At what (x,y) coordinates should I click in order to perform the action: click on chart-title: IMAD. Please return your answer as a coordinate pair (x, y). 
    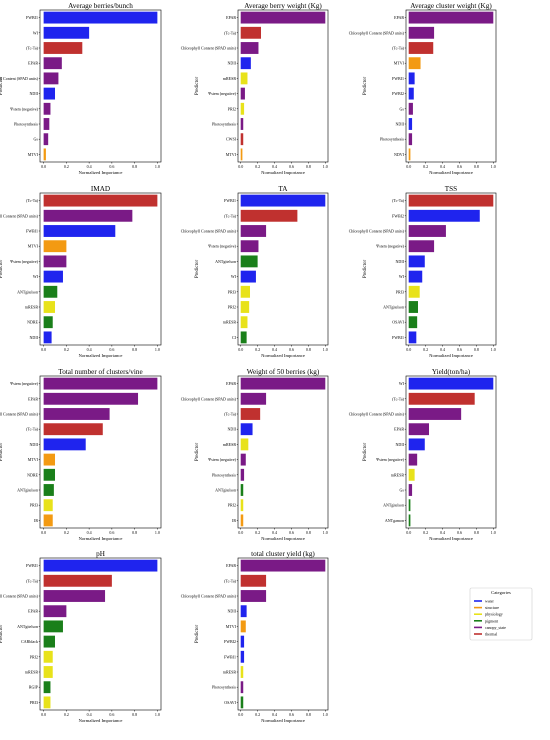
    Looking at the image, I should click on (100, 189).